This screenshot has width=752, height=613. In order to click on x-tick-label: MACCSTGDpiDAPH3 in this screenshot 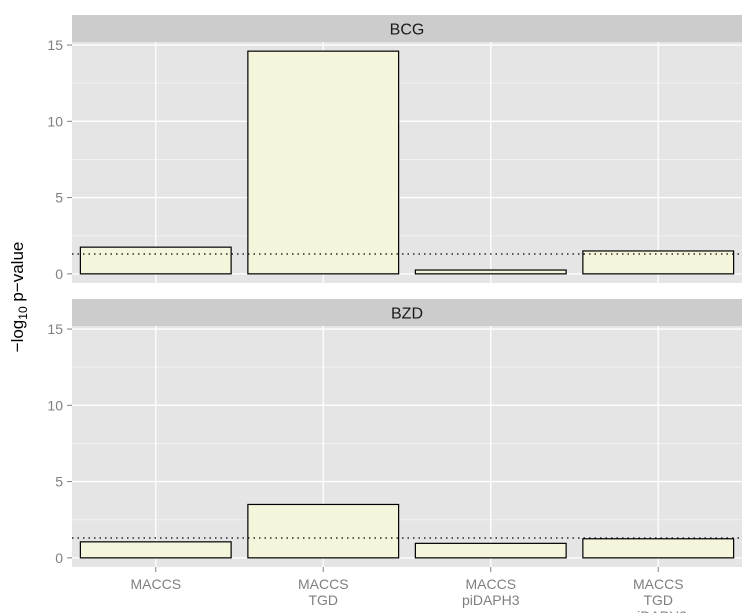, I will do `click(658, 594)`.